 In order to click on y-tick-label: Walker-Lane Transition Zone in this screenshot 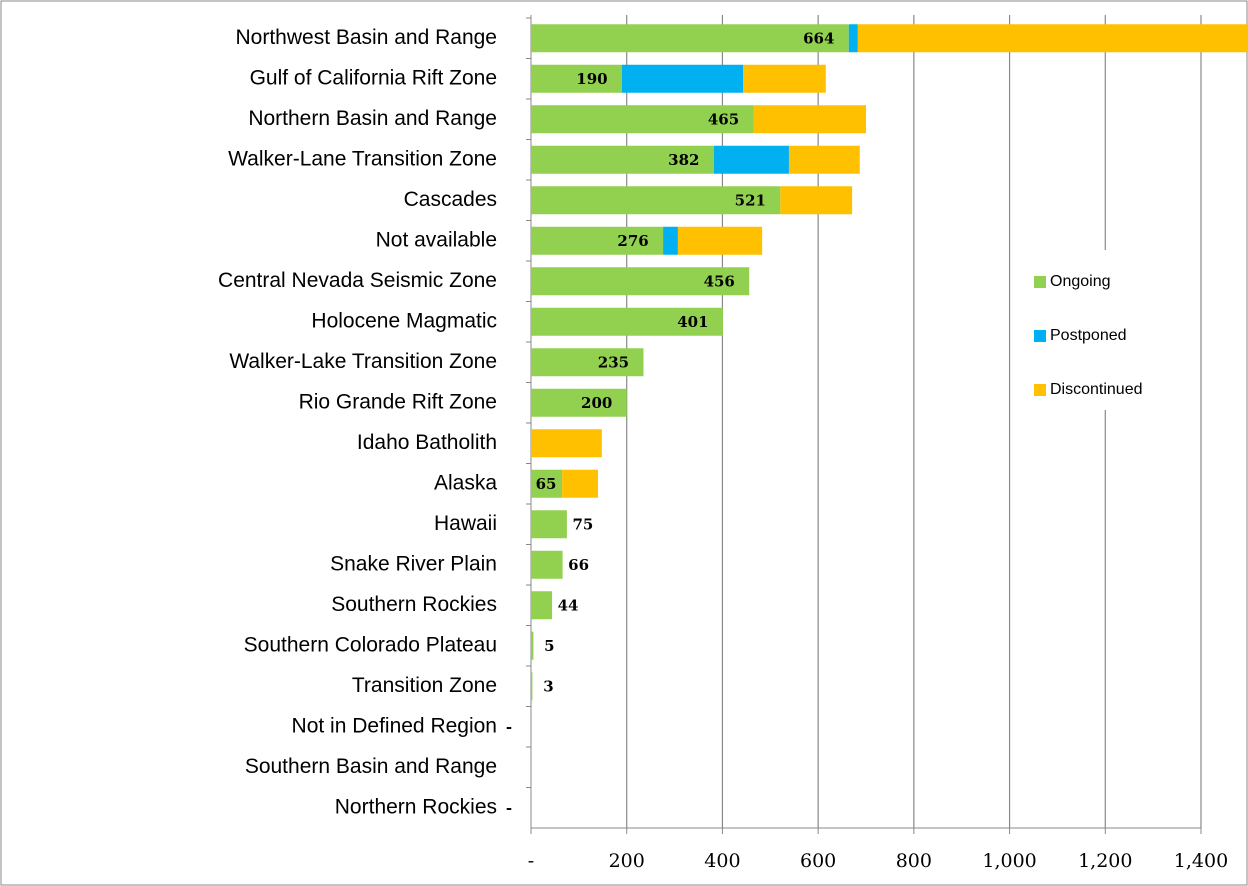, I will do `click(362, 158)`.